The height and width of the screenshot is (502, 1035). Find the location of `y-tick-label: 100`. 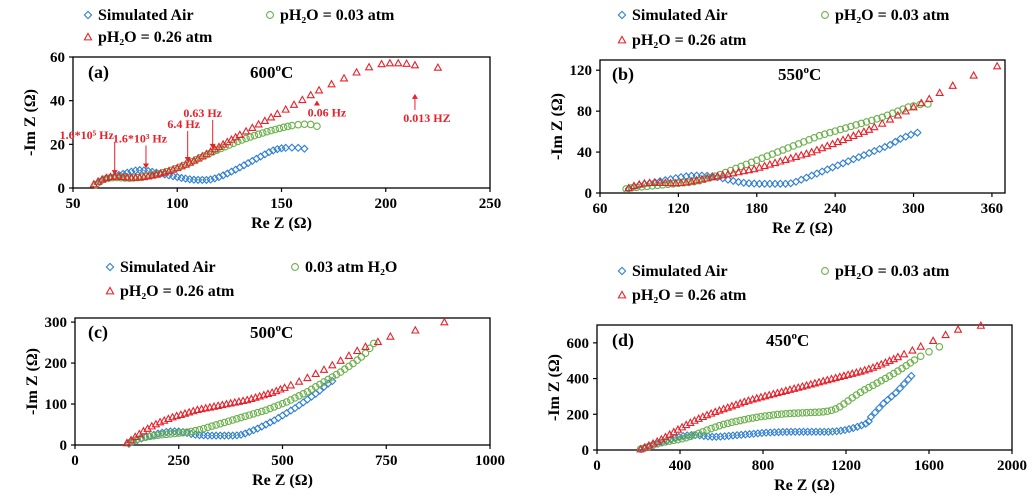

y-tick-label: 100 is located at coordinates (56, 405).